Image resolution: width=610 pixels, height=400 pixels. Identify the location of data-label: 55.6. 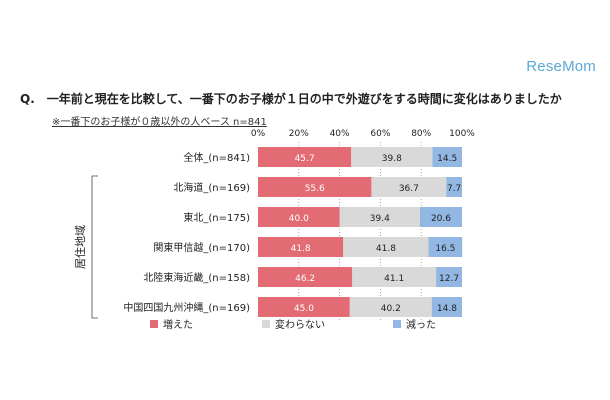
(315, 189).